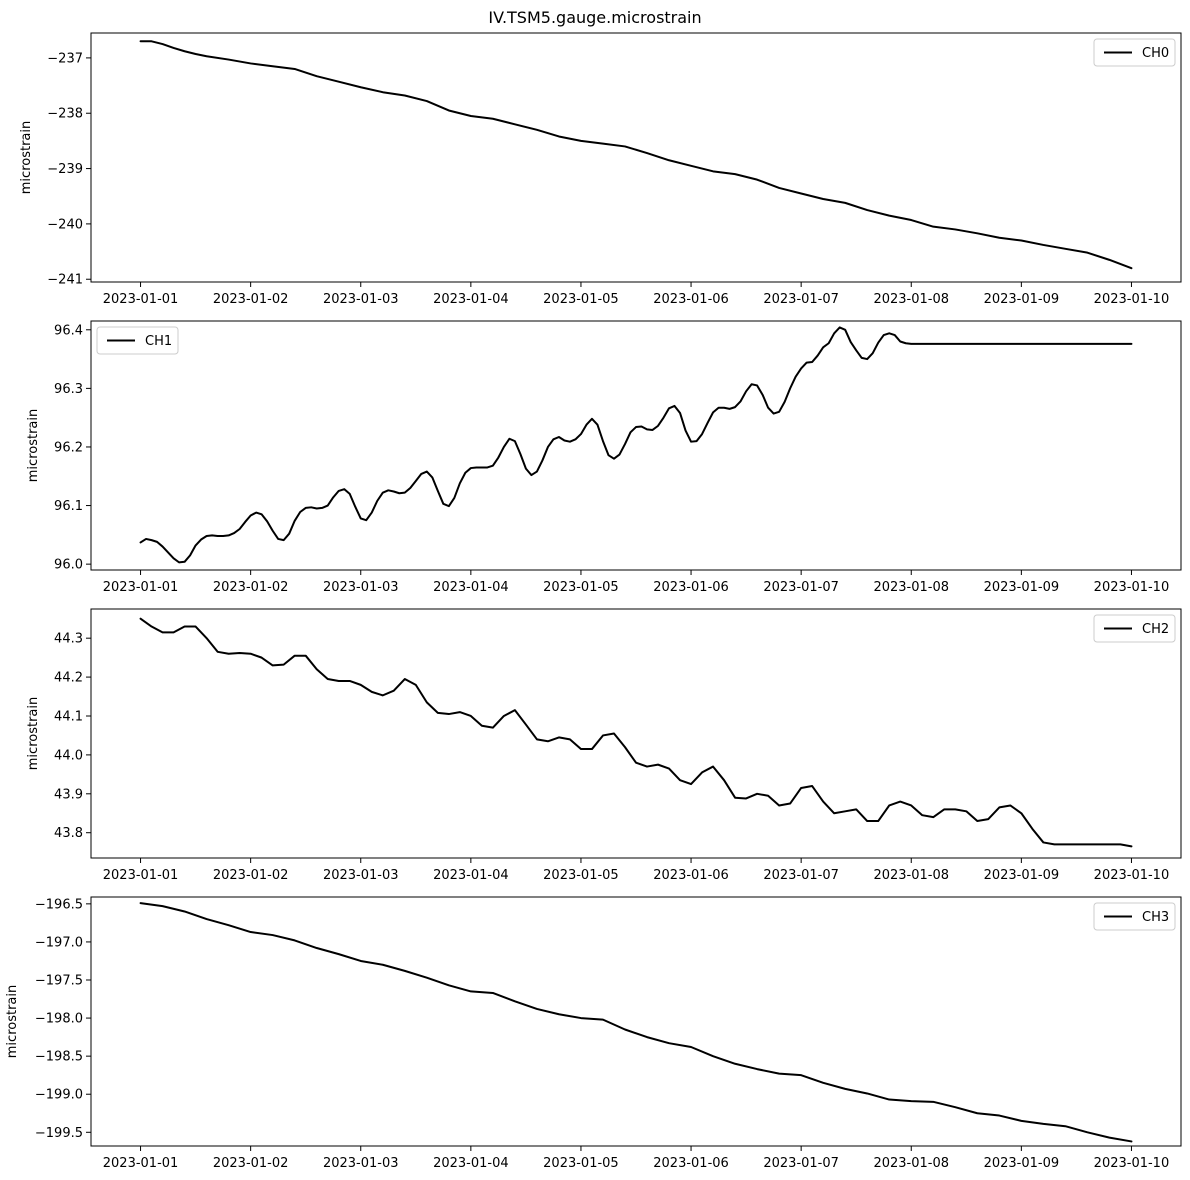 Image resolution: width=1190 pixels, height=1180 pixels. I want to click on figure-title: IV.TSM5.gauge.microstrain, so click(594, 17).